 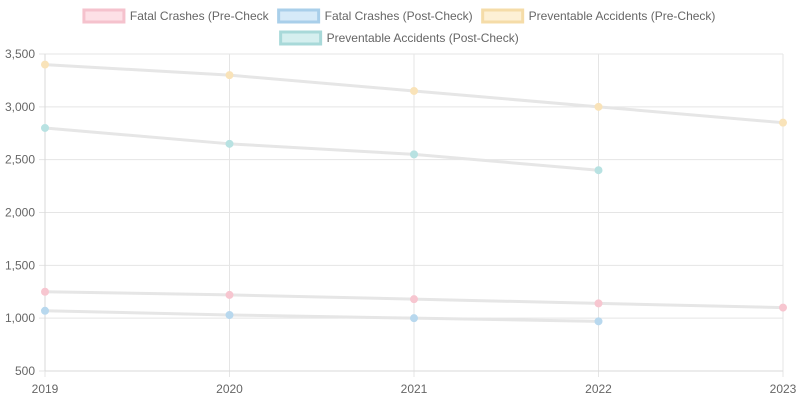 What do you see at coordinates (229, 389) in the screenshot?
I see `x-tick-label: 2020` at bounding box center [229, 389].